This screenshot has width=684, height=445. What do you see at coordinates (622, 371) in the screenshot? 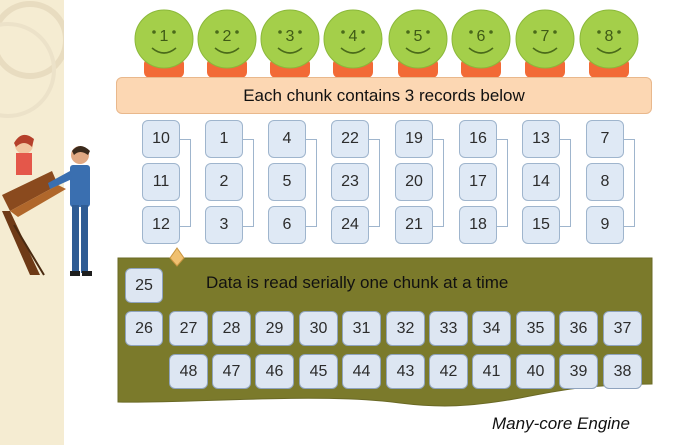
I see `queued-record: 38` at bounding box center [622, 371].